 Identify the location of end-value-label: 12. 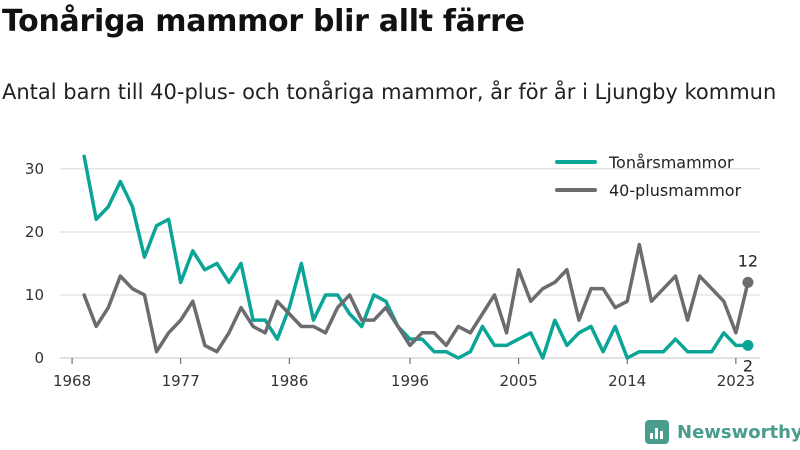
(748, 260).